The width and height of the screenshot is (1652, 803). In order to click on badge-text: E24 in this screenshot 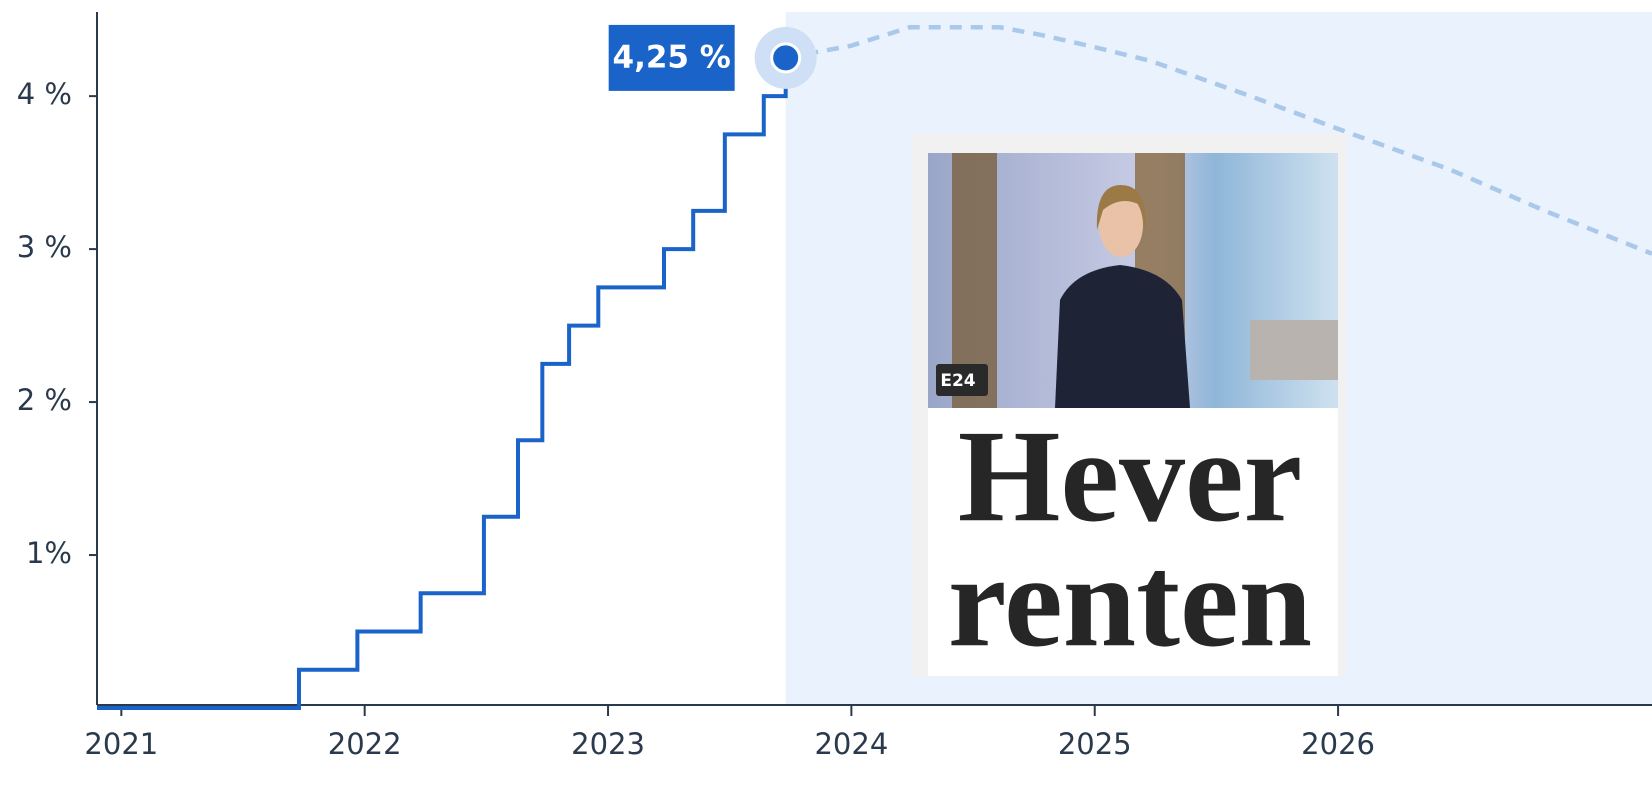, I will do `click(957, 381)`.